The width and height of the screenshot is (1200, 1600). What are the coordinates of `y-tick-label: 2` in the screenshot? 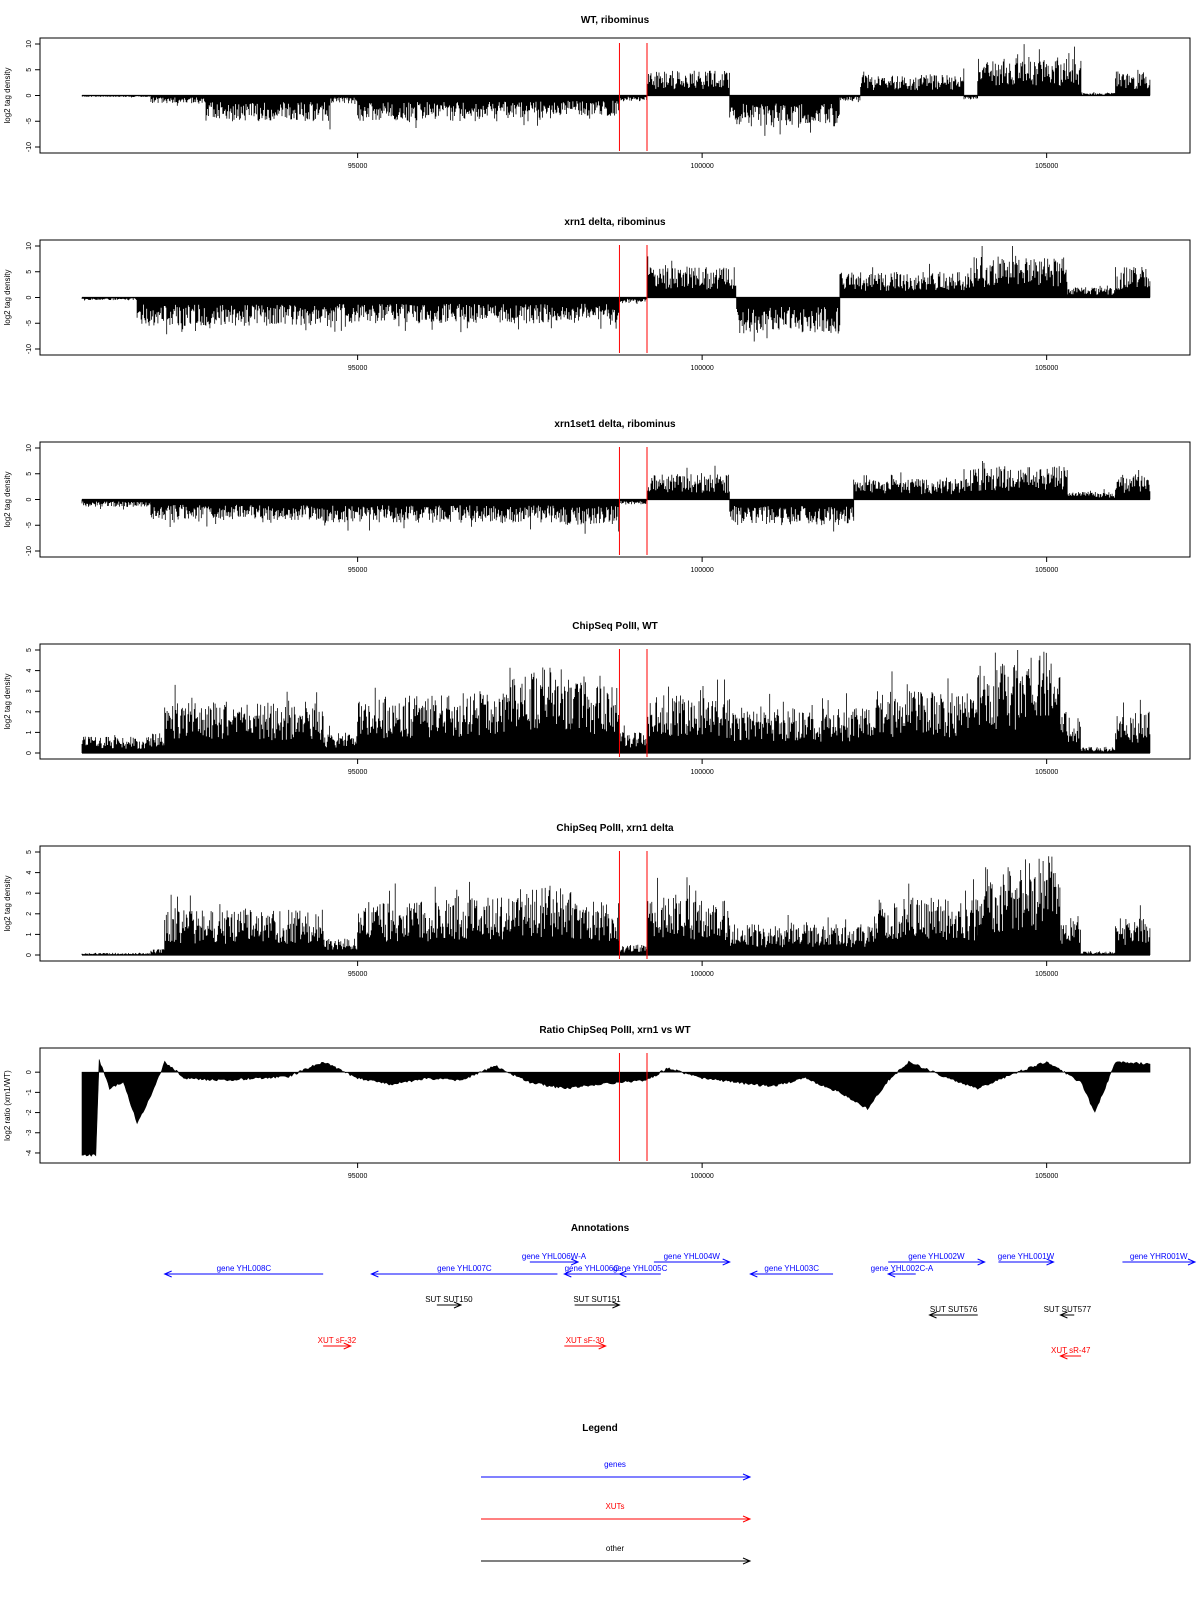 It's located at (29, 712).